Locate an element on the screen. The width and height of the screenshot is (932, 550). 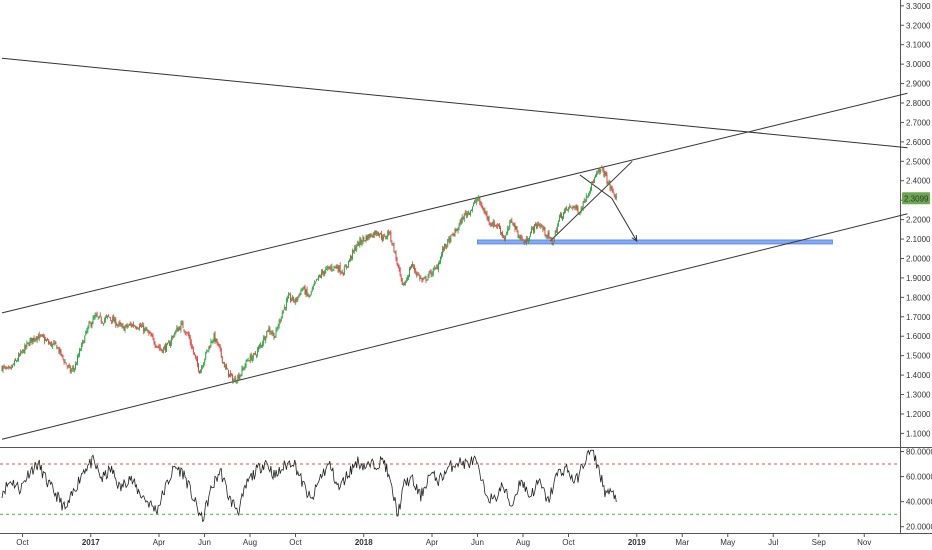
price-tick-label: 2.0000 is located at coordinates (918, 258).